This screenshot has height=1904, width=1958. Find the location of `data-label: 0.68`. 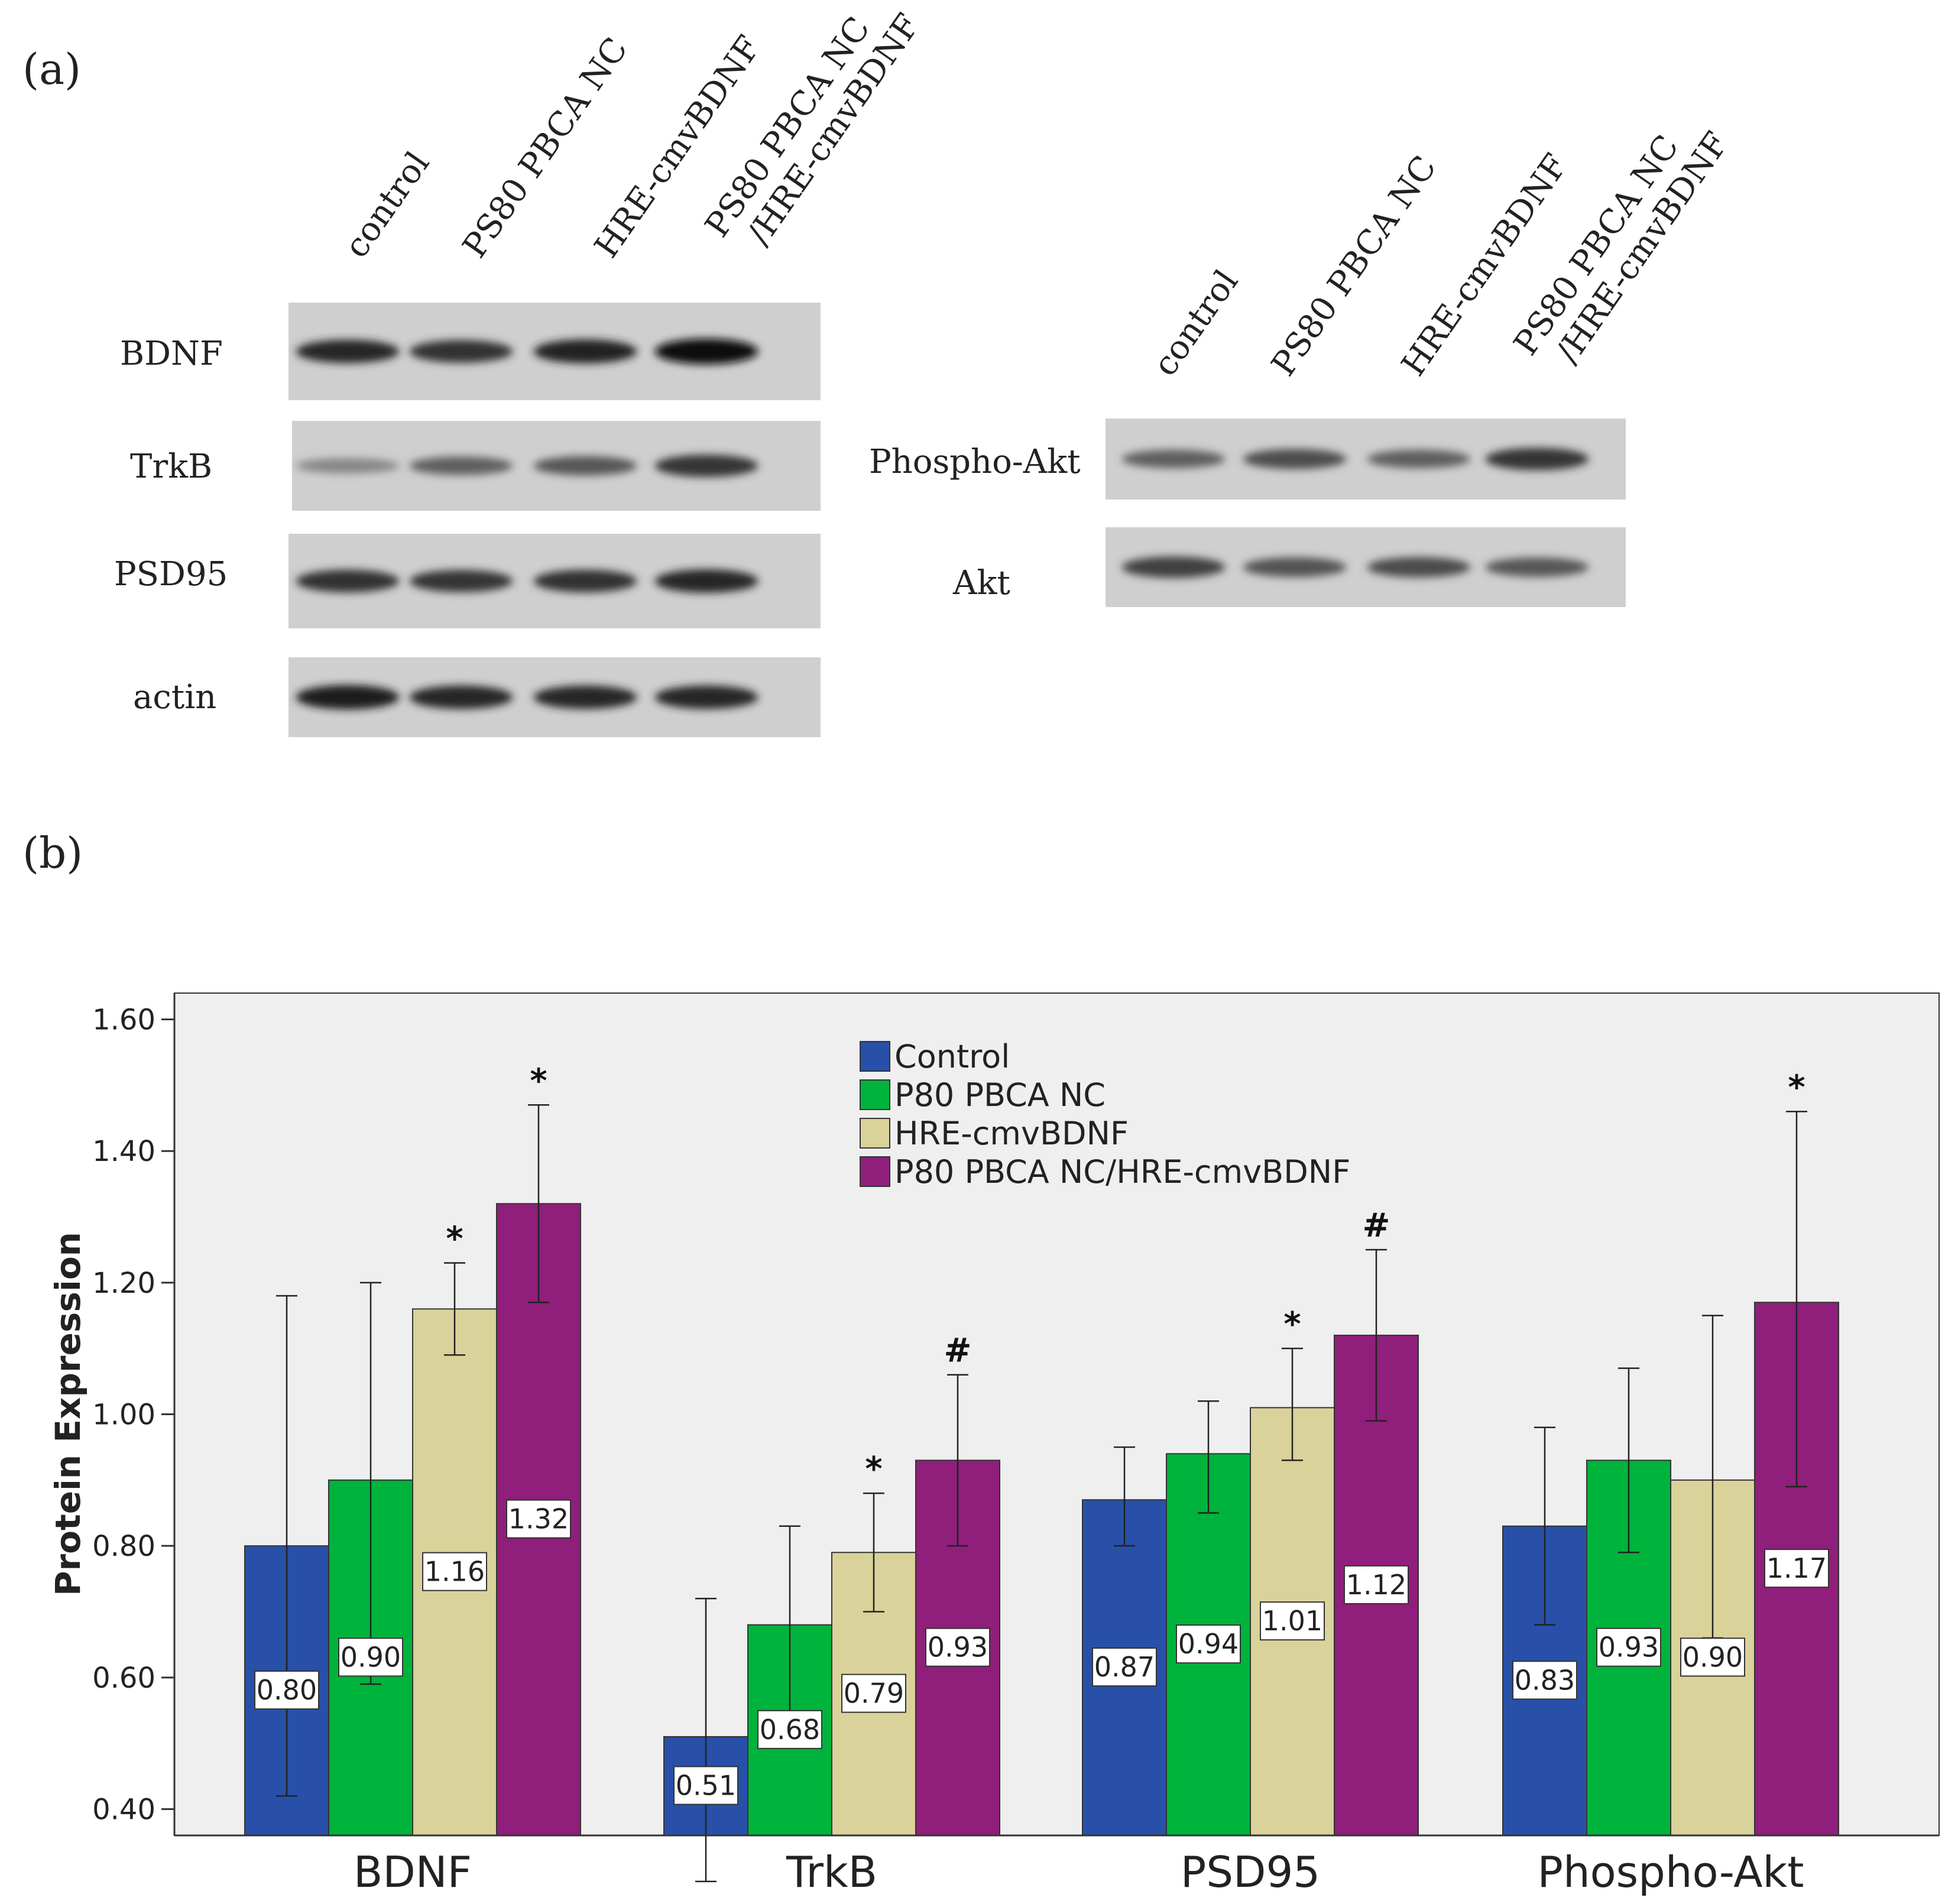

data-label: 0.68 is located at coordinates (790, 1730).